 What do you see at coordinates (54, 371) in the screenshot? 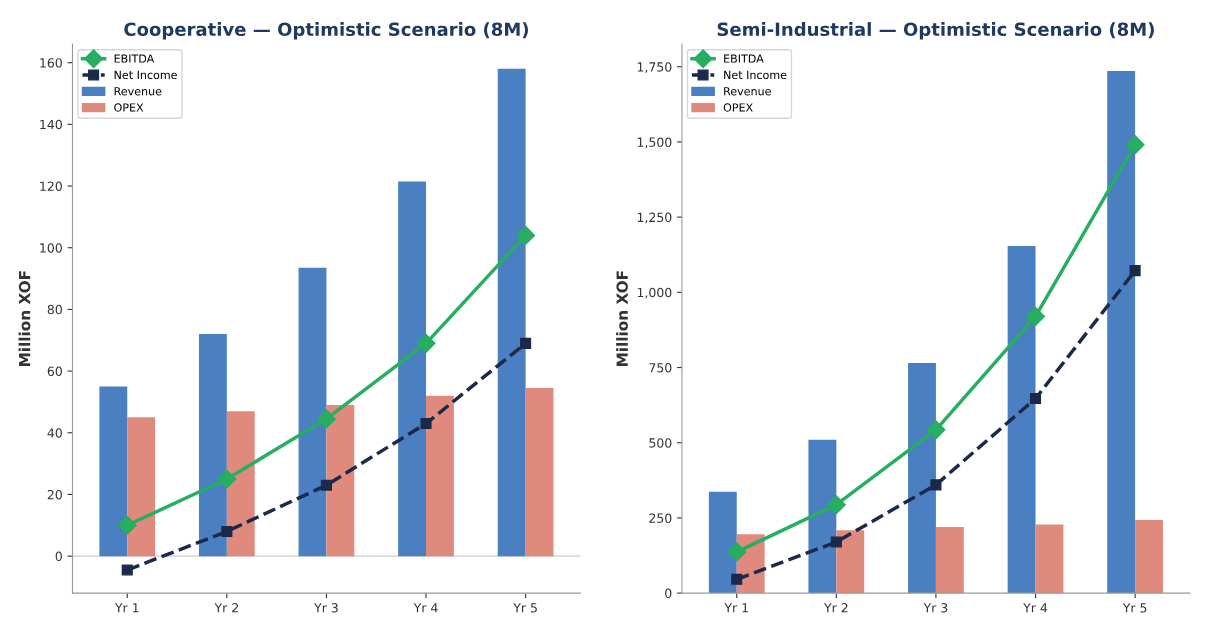
I see `y-tick-label: 60` at bounding box center [54, 371].